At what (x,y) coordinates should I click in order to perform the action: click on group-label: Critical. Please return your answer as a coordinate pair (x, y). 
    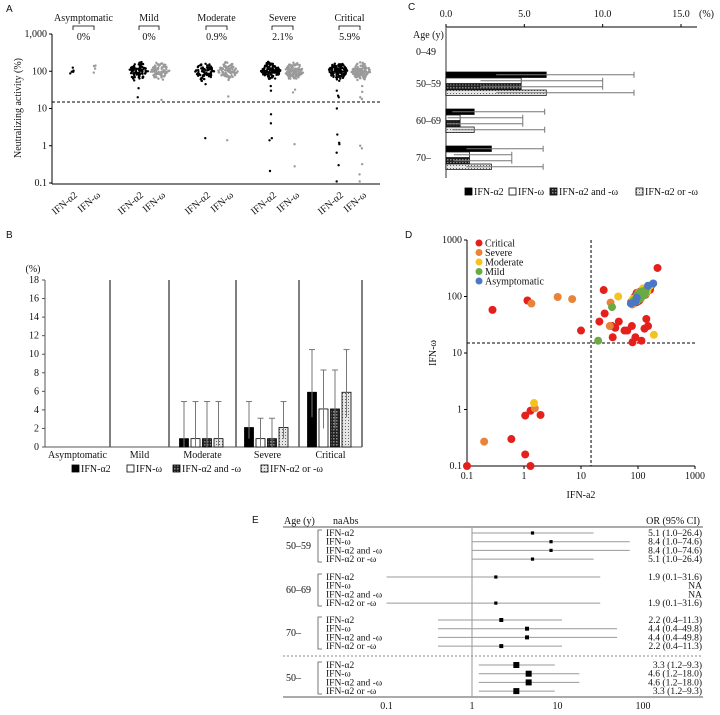
    Looking at the image, I should click on (350, 18).